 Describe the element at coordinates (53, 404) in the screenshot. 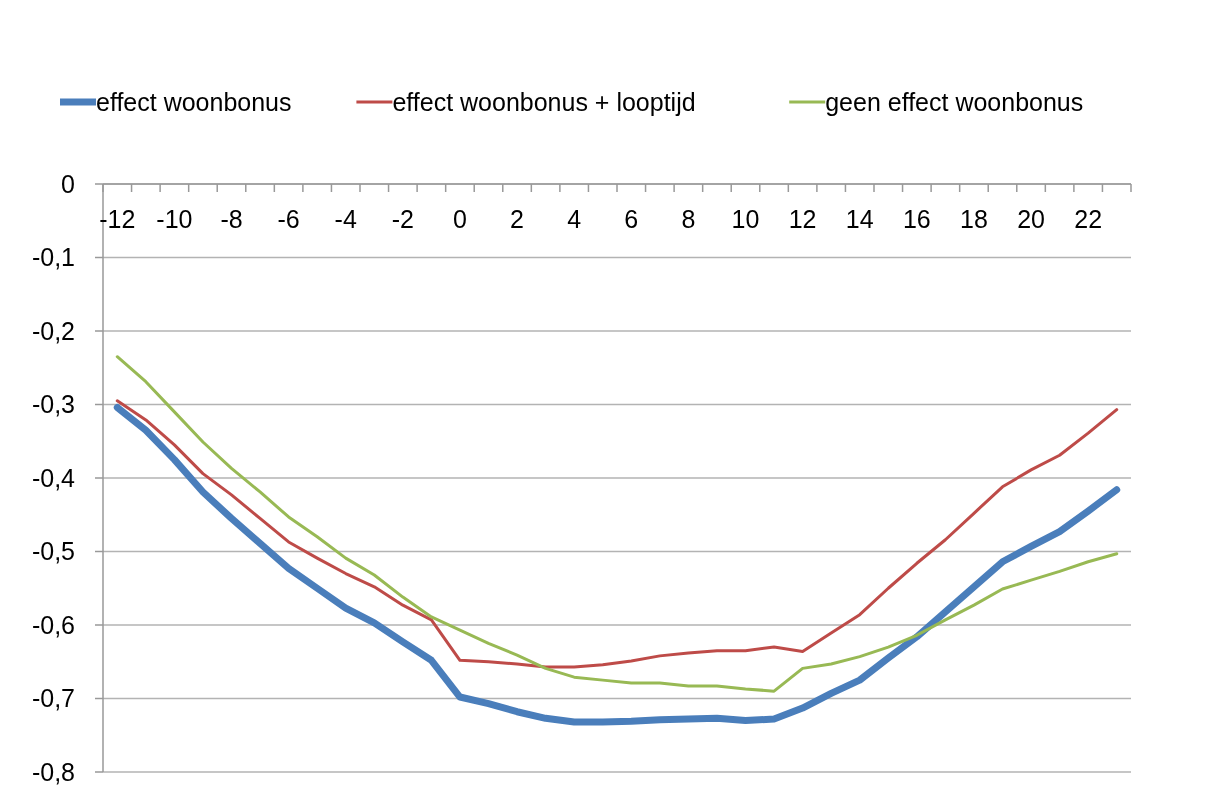

I see `y-tick-label: -0,3` at that location.